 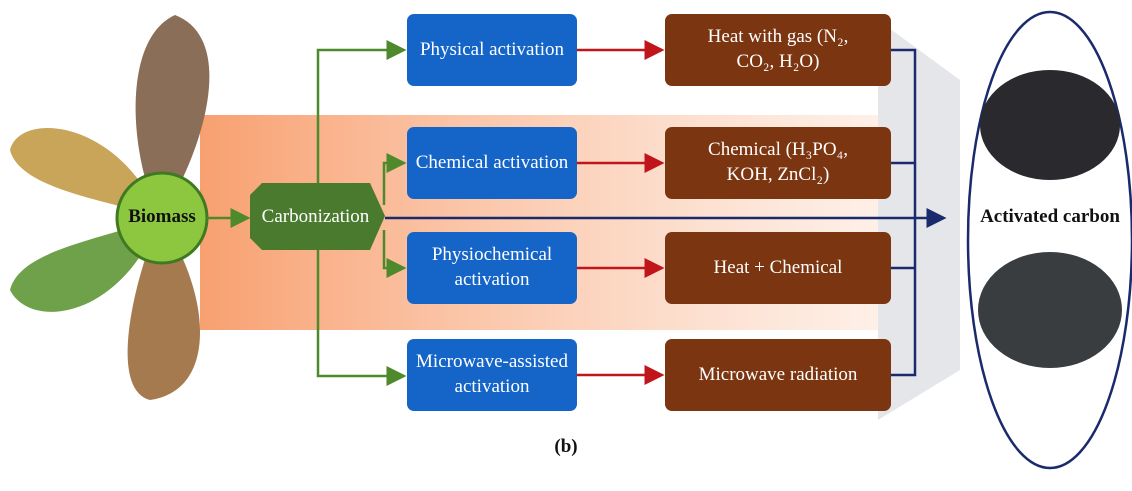 I want to click on carbonization-node, so click(x=317, y=216).